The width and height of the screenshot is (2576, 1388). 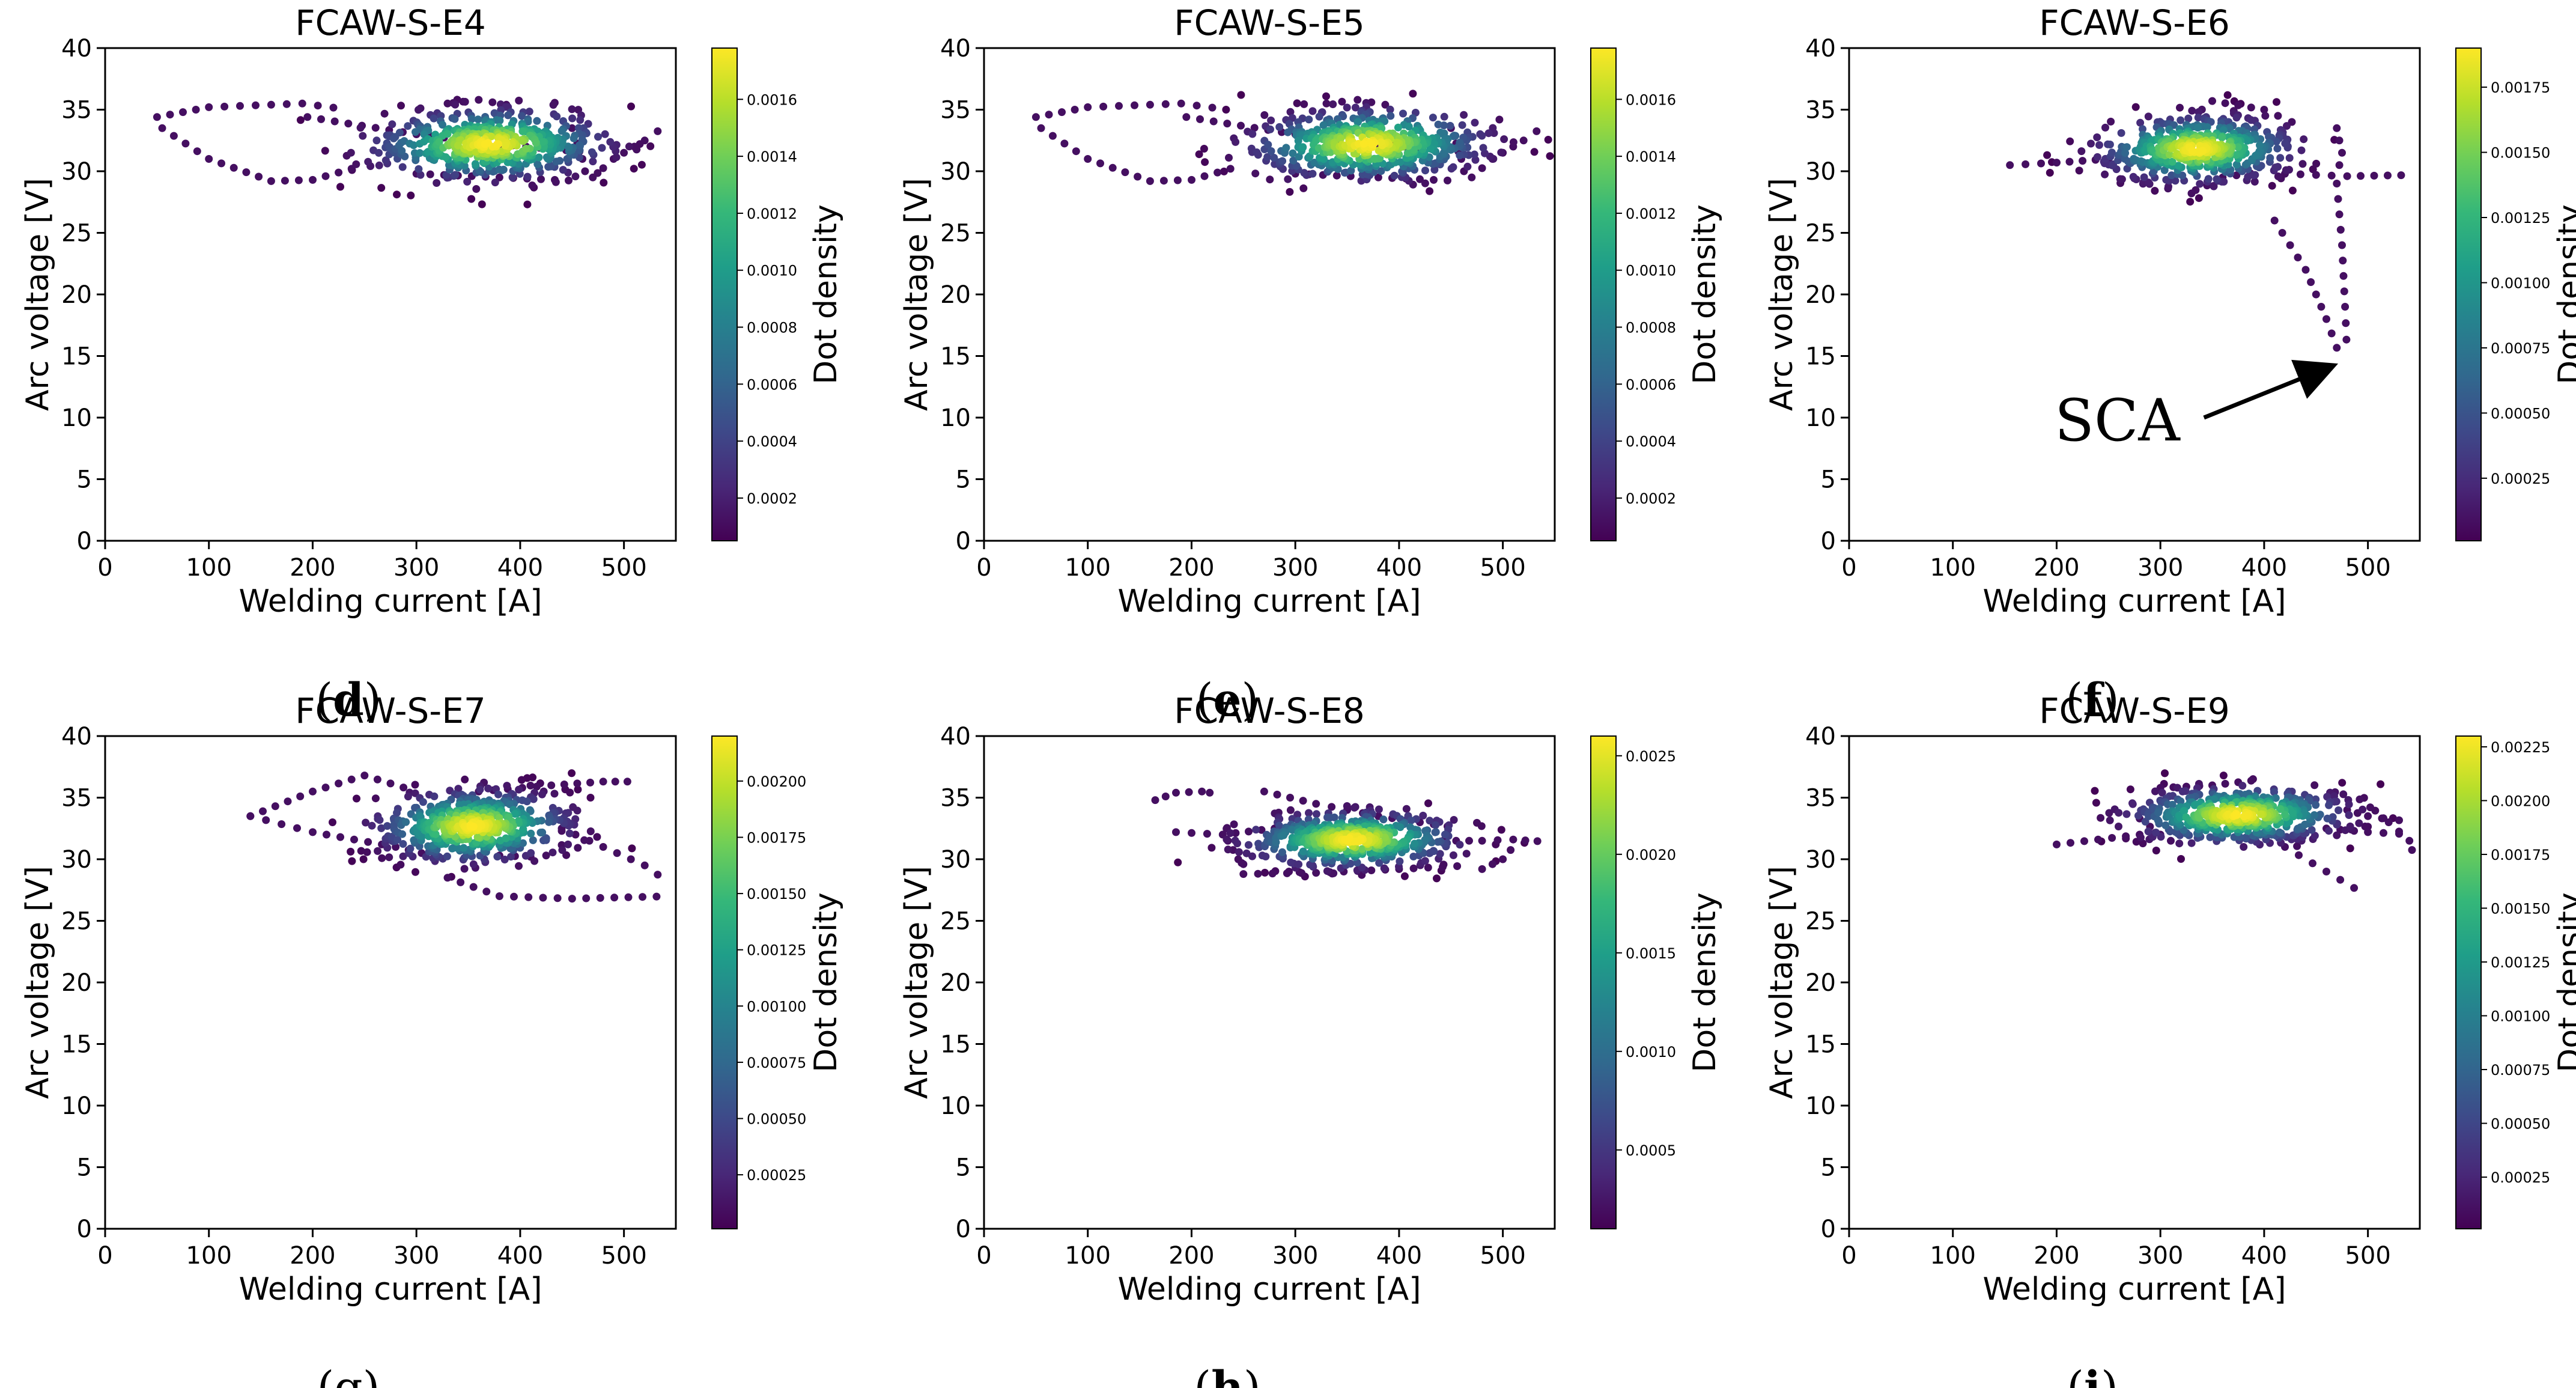 What do you see at coordinates (1270, 710) in the screenshot?
I see `chart-title: FCAW-S-E8` at bounding box center [1270, 710].